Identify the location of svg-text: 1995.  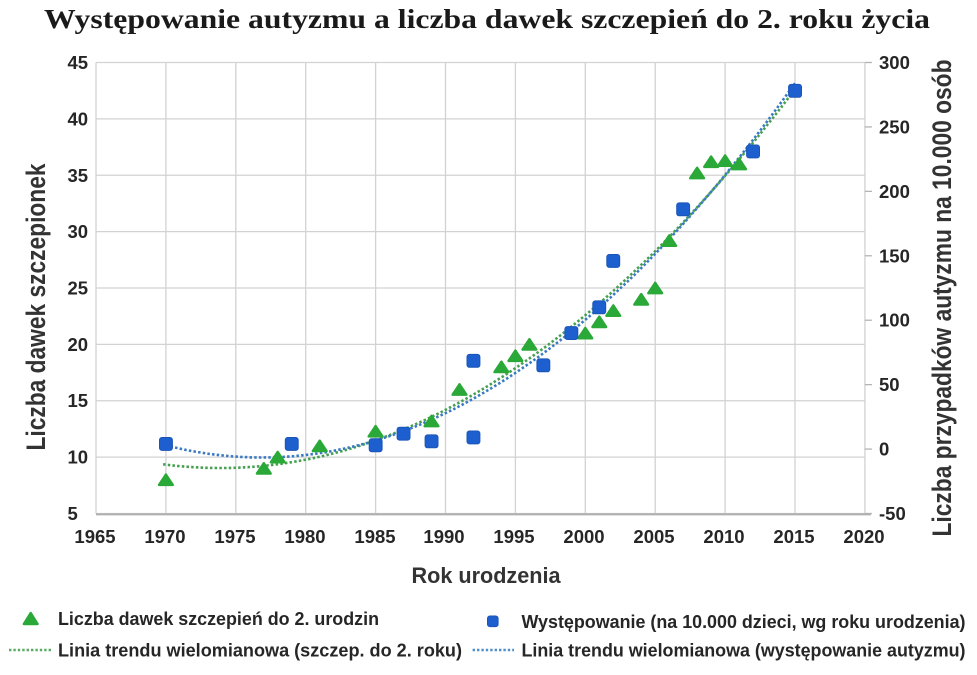
(513, 536).